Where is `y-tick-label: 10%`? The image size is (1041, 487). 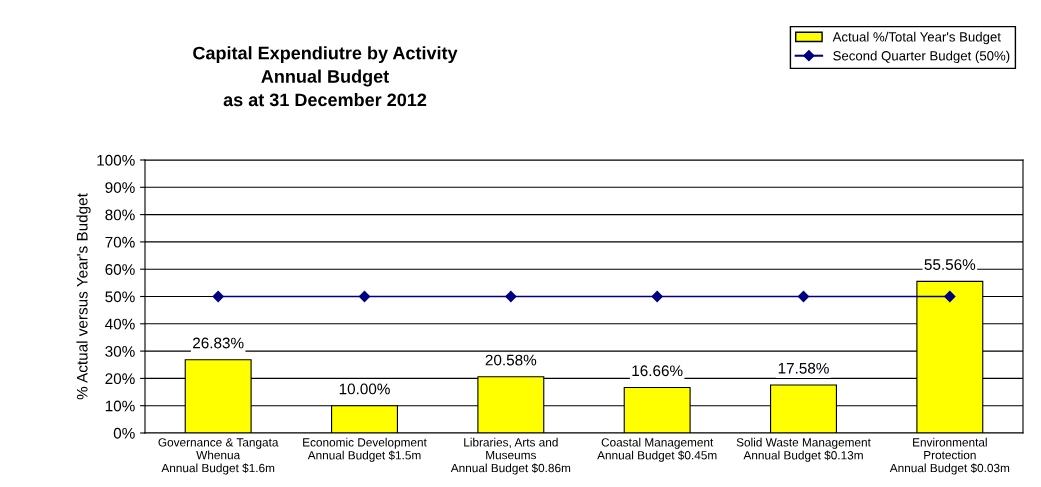 y-tick-label: 10% is located at coordinates (120, 406).